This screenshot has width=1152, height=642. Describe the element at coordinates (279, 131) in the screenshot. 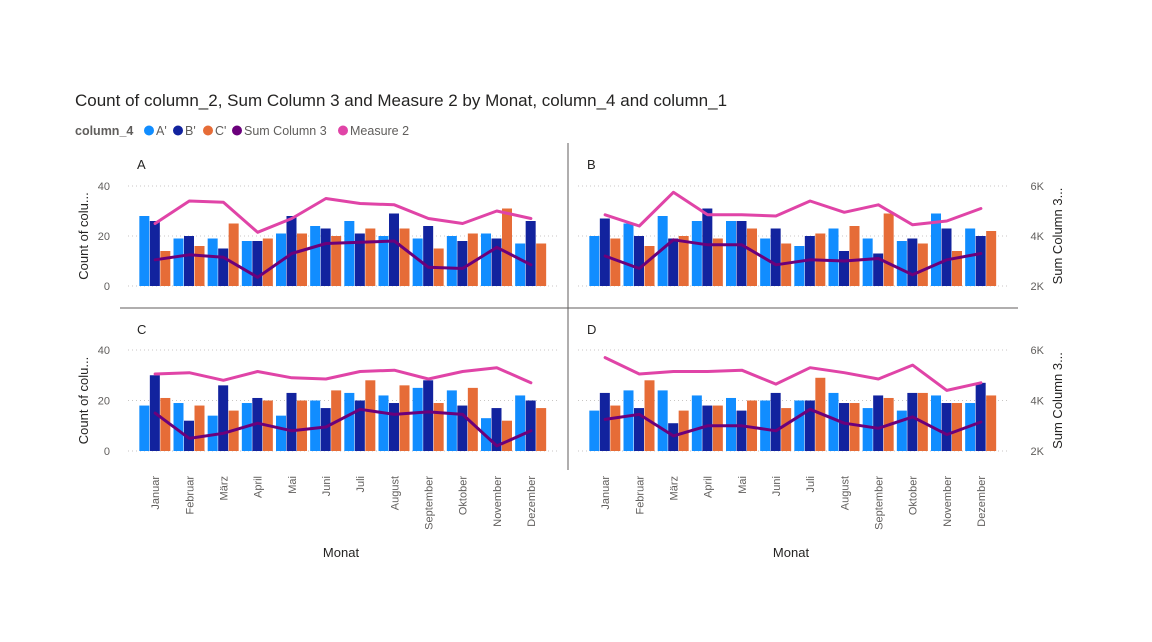

I see `legend-item-sum-column-3: Sum Column 3` at that location.